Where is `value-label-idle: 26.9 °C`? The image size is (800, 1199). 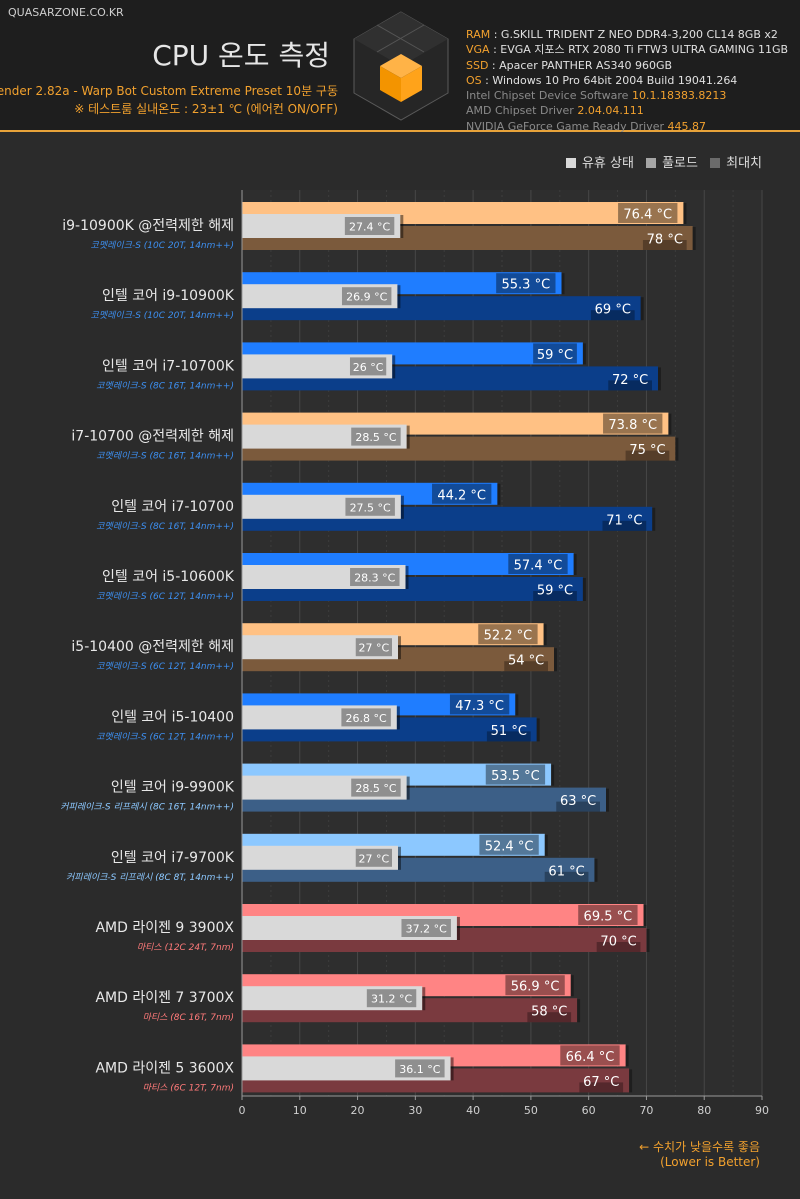 value-label-idle: 26.9 °C is located at coordinates (366, 297).